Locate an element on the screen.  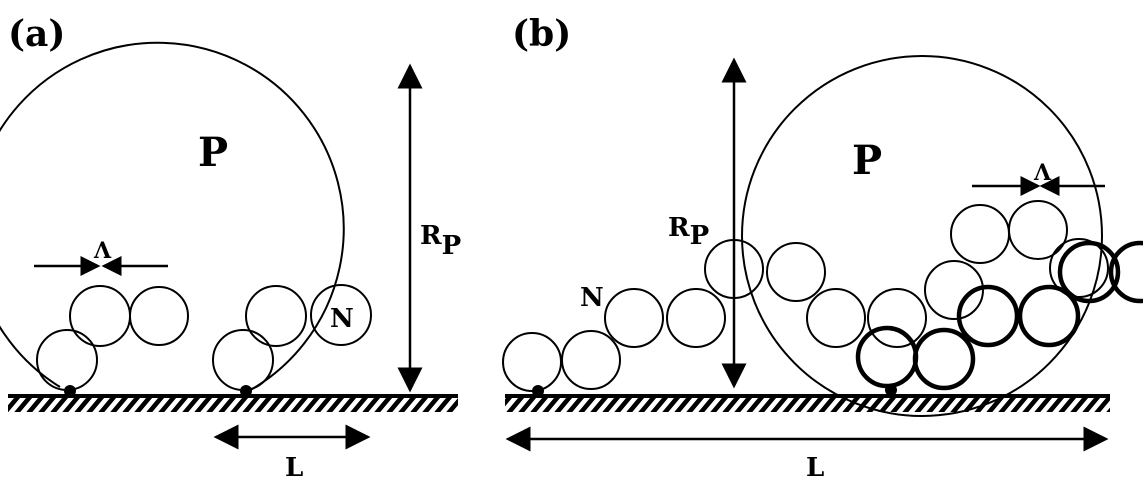
panel-label-b: (b) is located at coordinates (541, 34).